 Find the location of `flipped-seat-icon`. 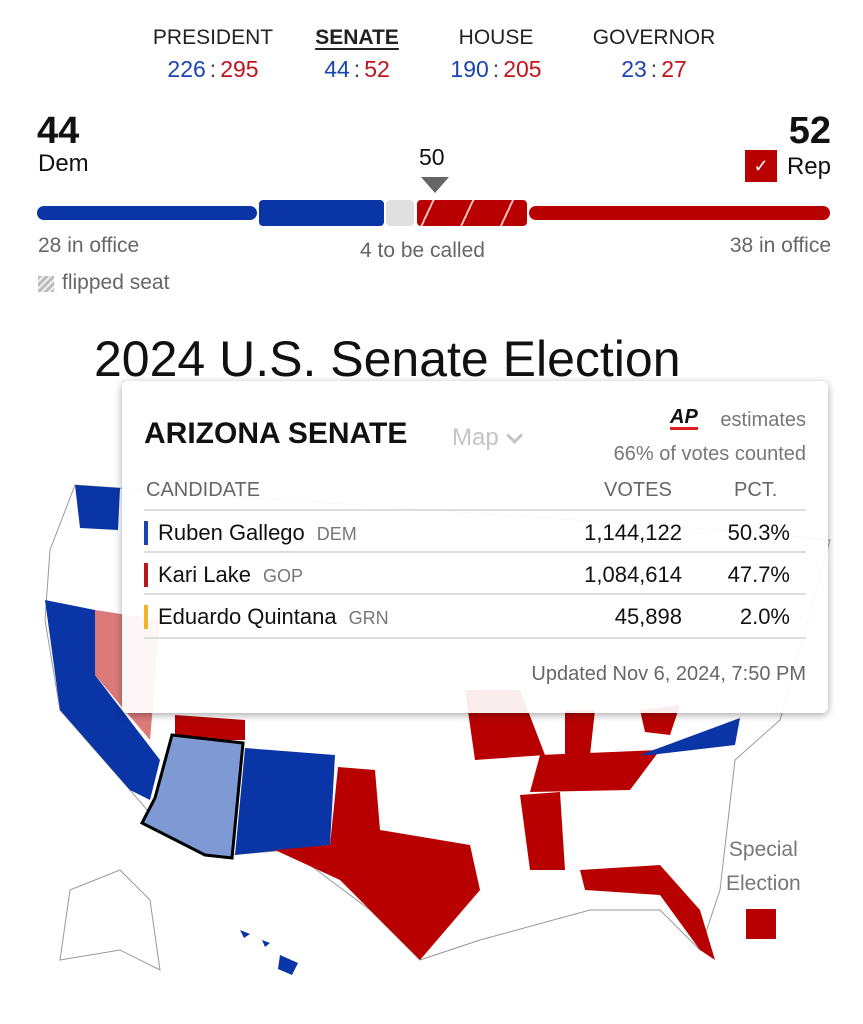

flipped-seat-icon is located at coordinates (46, 284).